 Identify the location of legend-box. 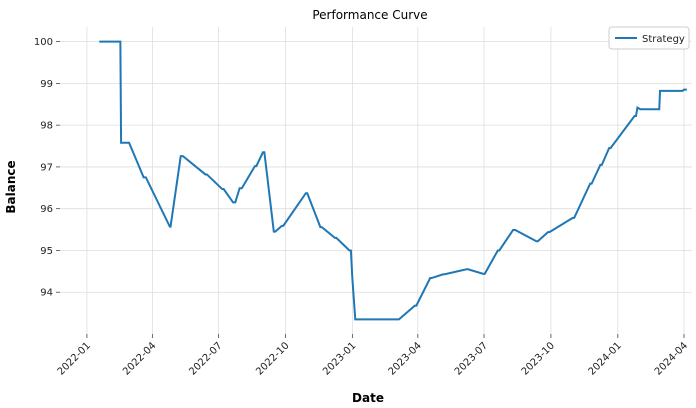
(649, 38).